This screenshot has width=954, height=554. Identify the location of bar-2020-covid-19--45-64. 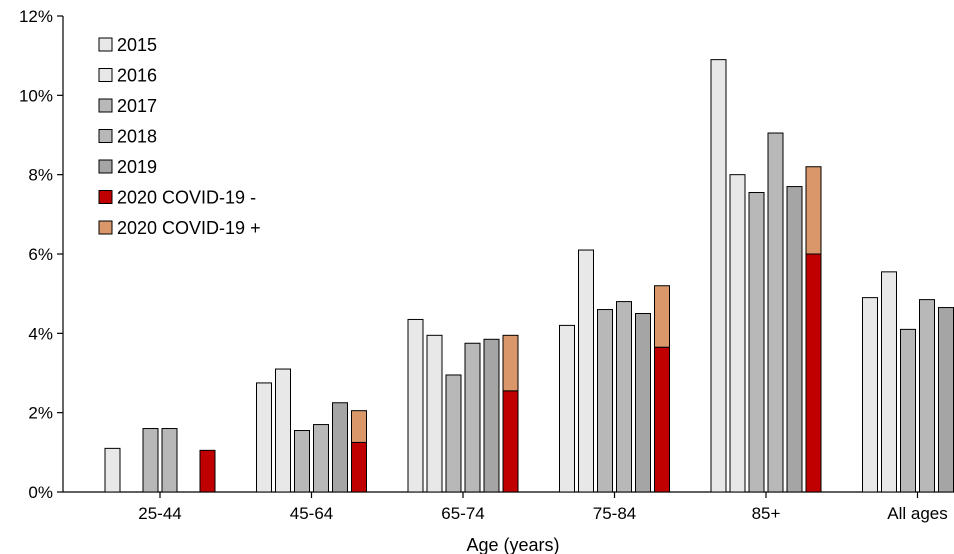
(359, 467).